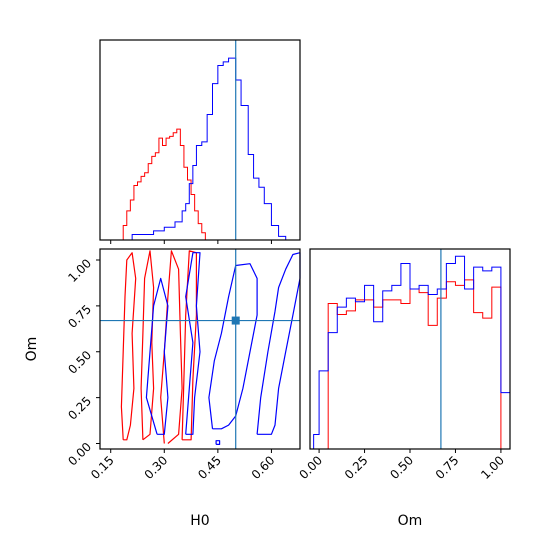  Describe the element at coordinates (79, 316) in the screenshot. I see `om-y-tick-label: 0.75` at that location.